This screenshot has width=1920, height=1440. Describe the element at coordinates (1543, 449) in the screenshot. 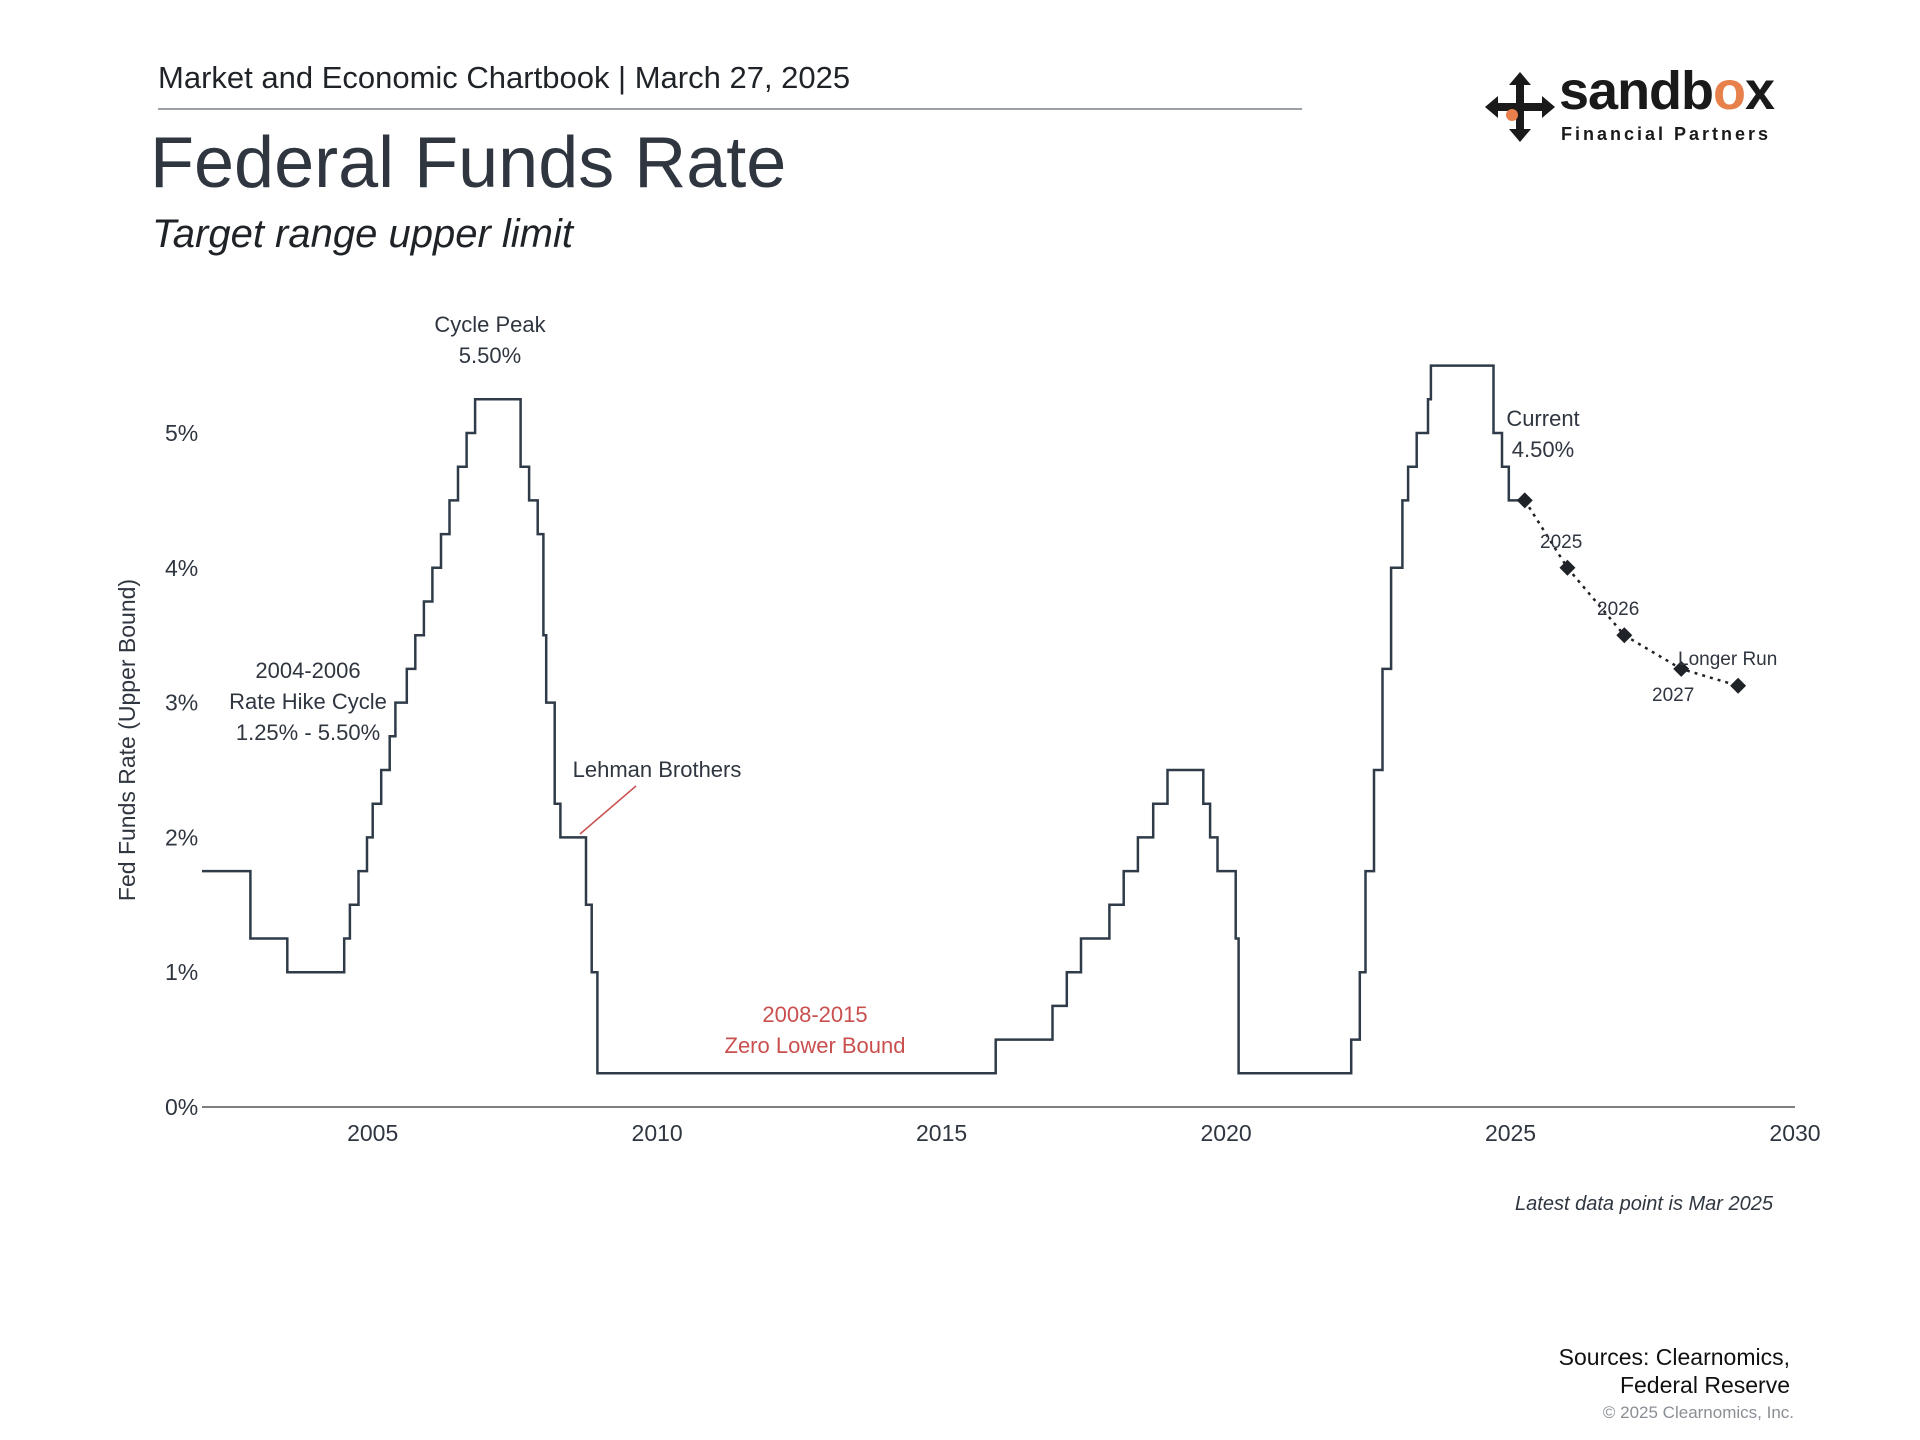

I see `current-rate-annotation: 4.50%` at that location.